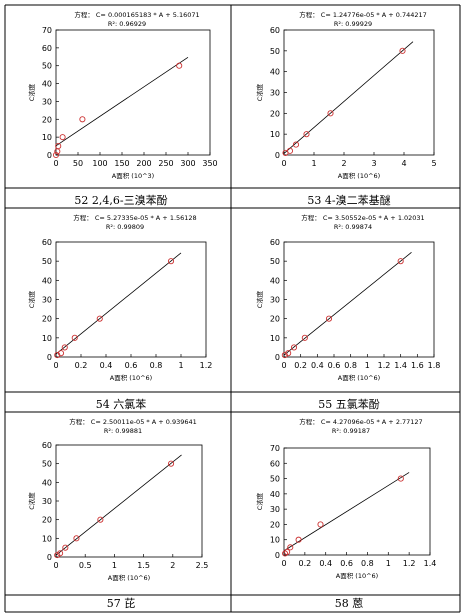  I want to click on bottom-caption-0: 57 芘, so click(121, 603).